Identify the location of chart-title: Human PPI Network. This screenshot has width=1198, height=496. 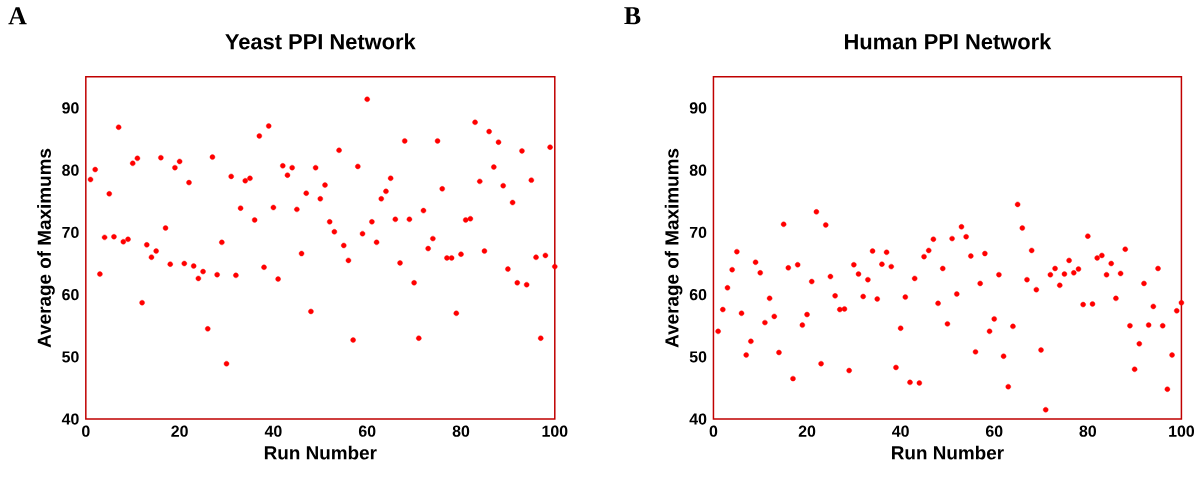
(948, 41).